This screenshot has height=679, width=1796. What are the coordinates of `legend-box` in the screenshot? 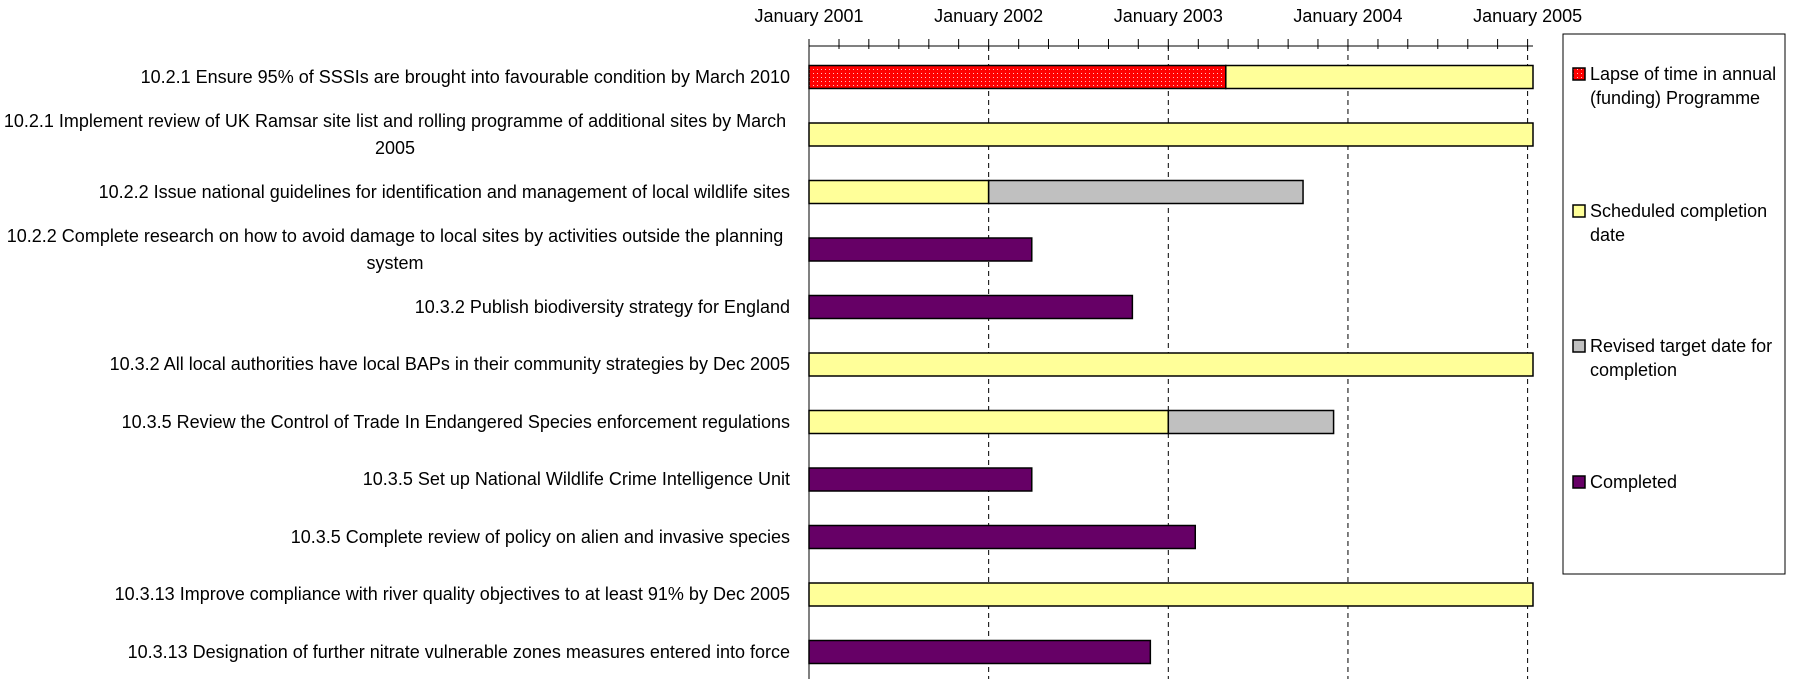 It's located at (1674, 304).